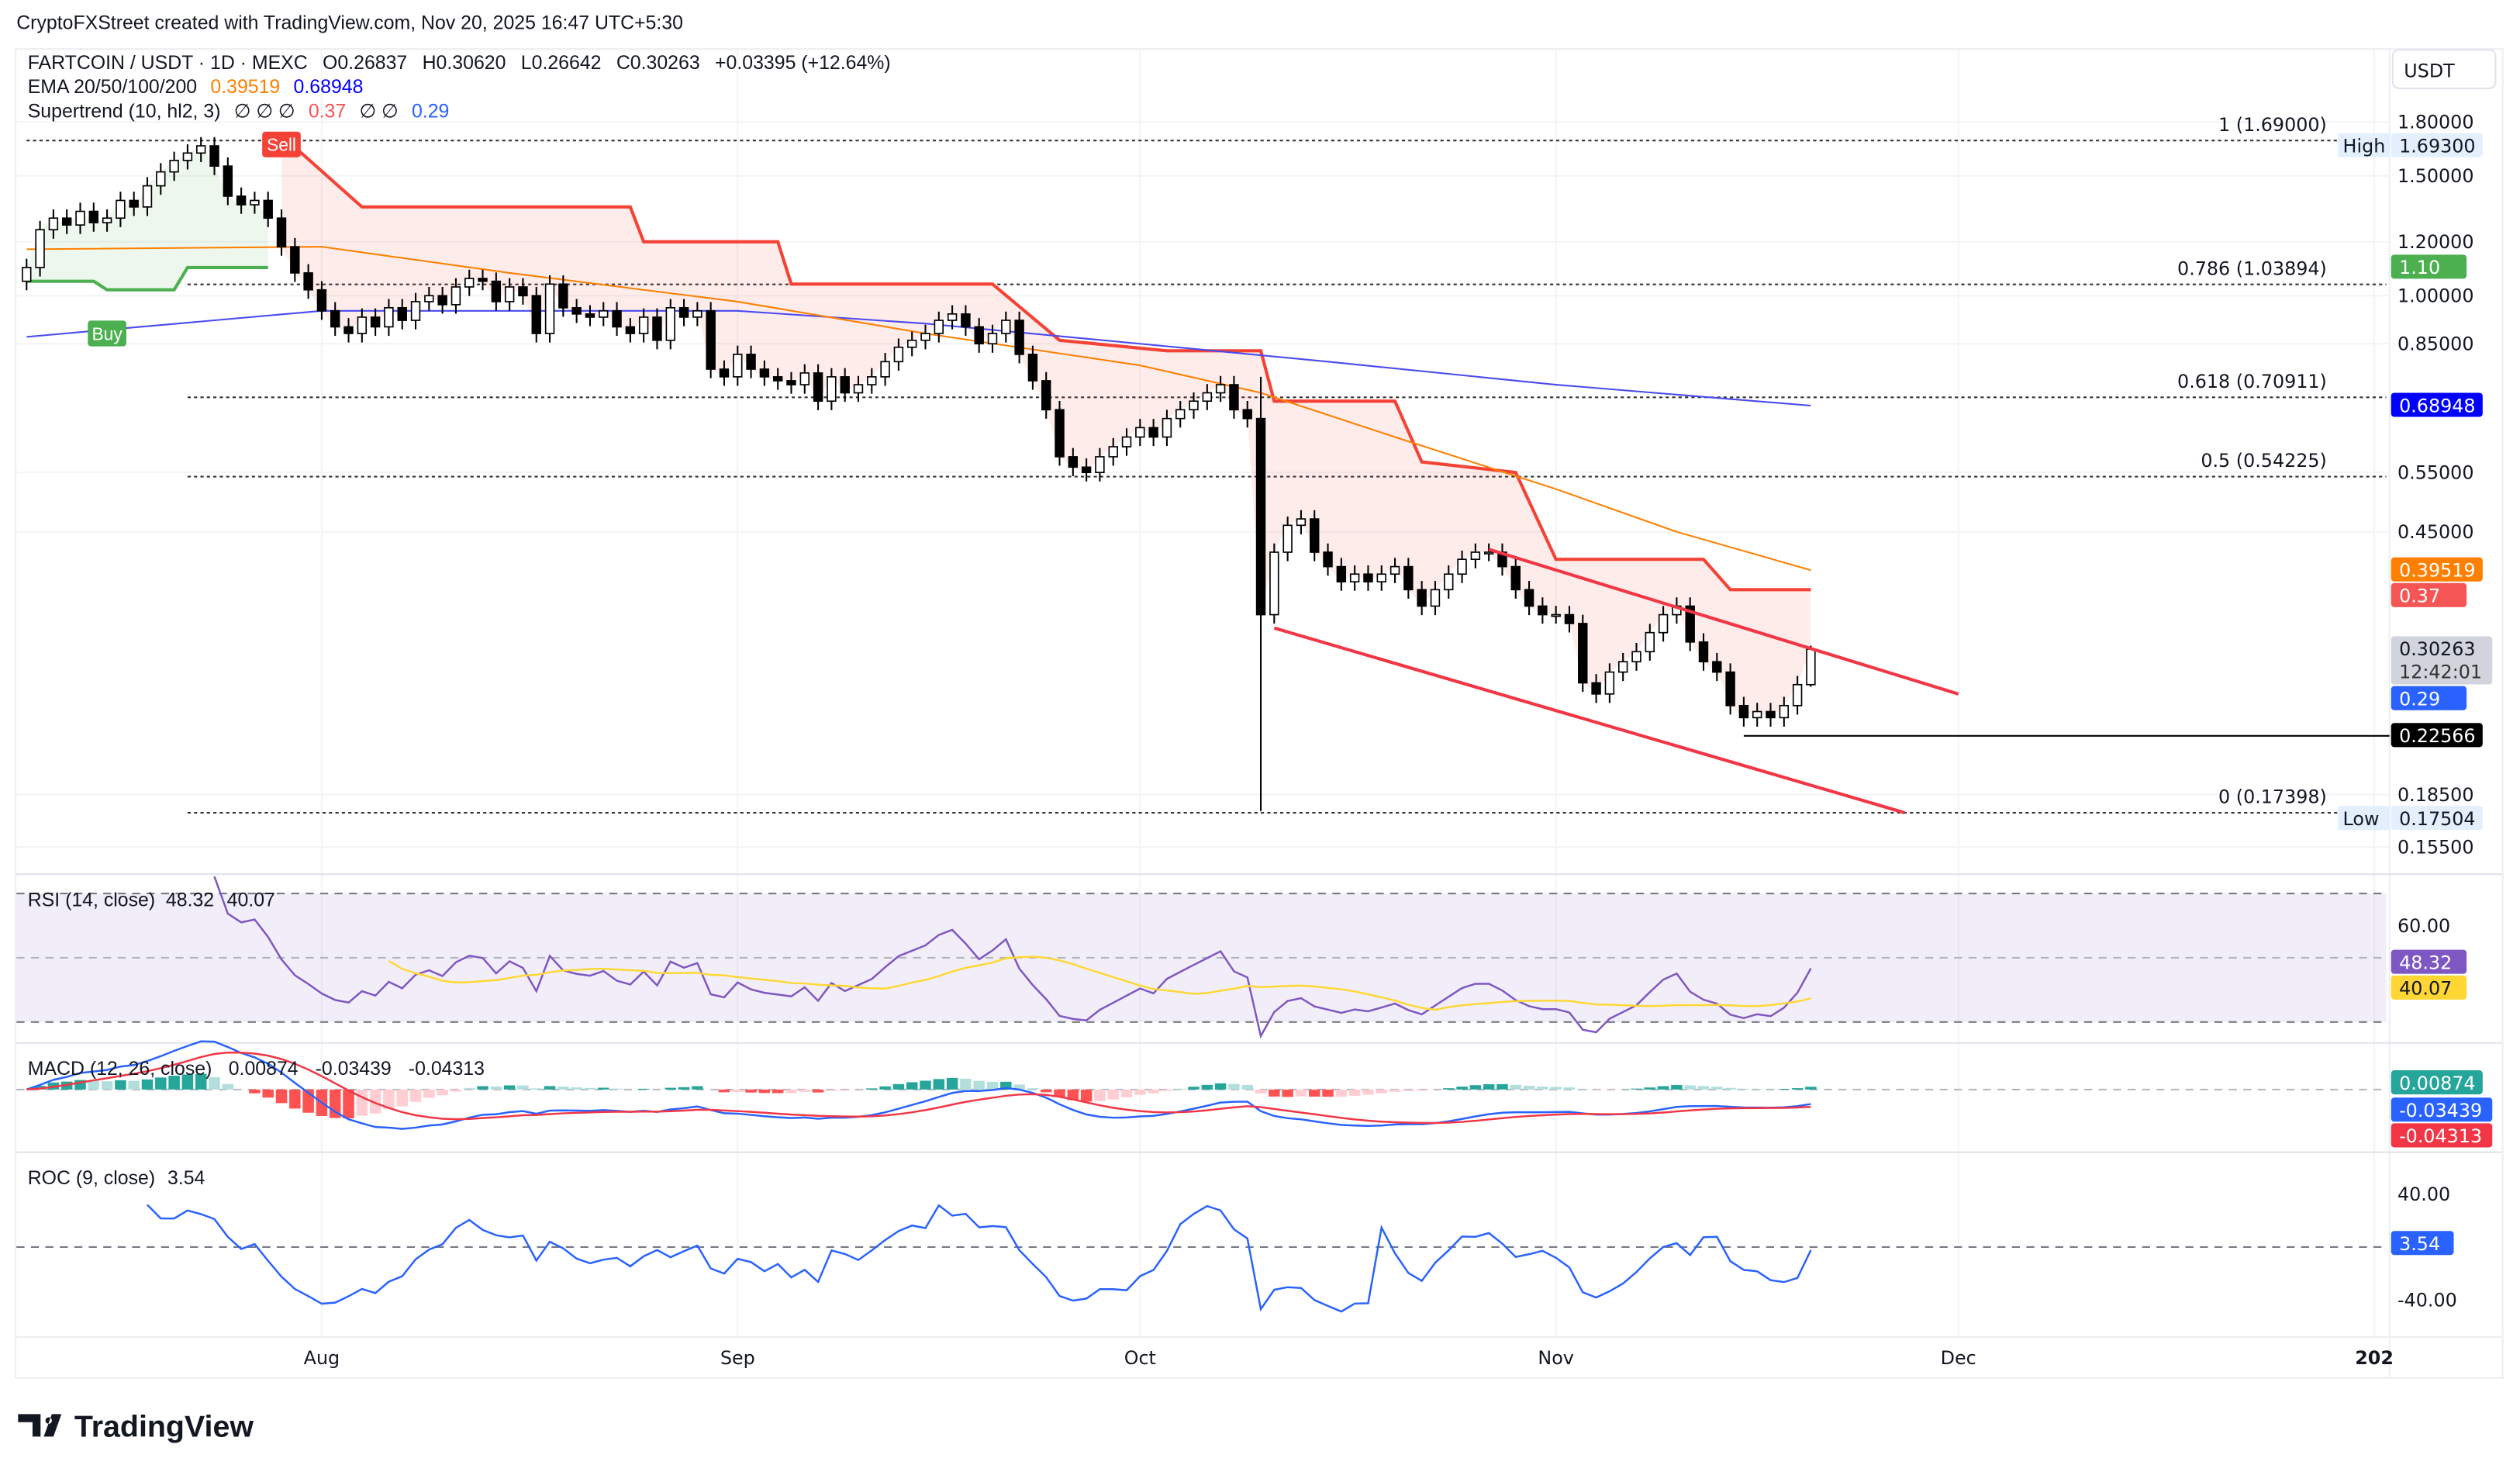 The height and width of the screenshot is (1472, 2520). I want to click on supertrend-label: Supertrend (10, hl2, 3), so click(124, 111).